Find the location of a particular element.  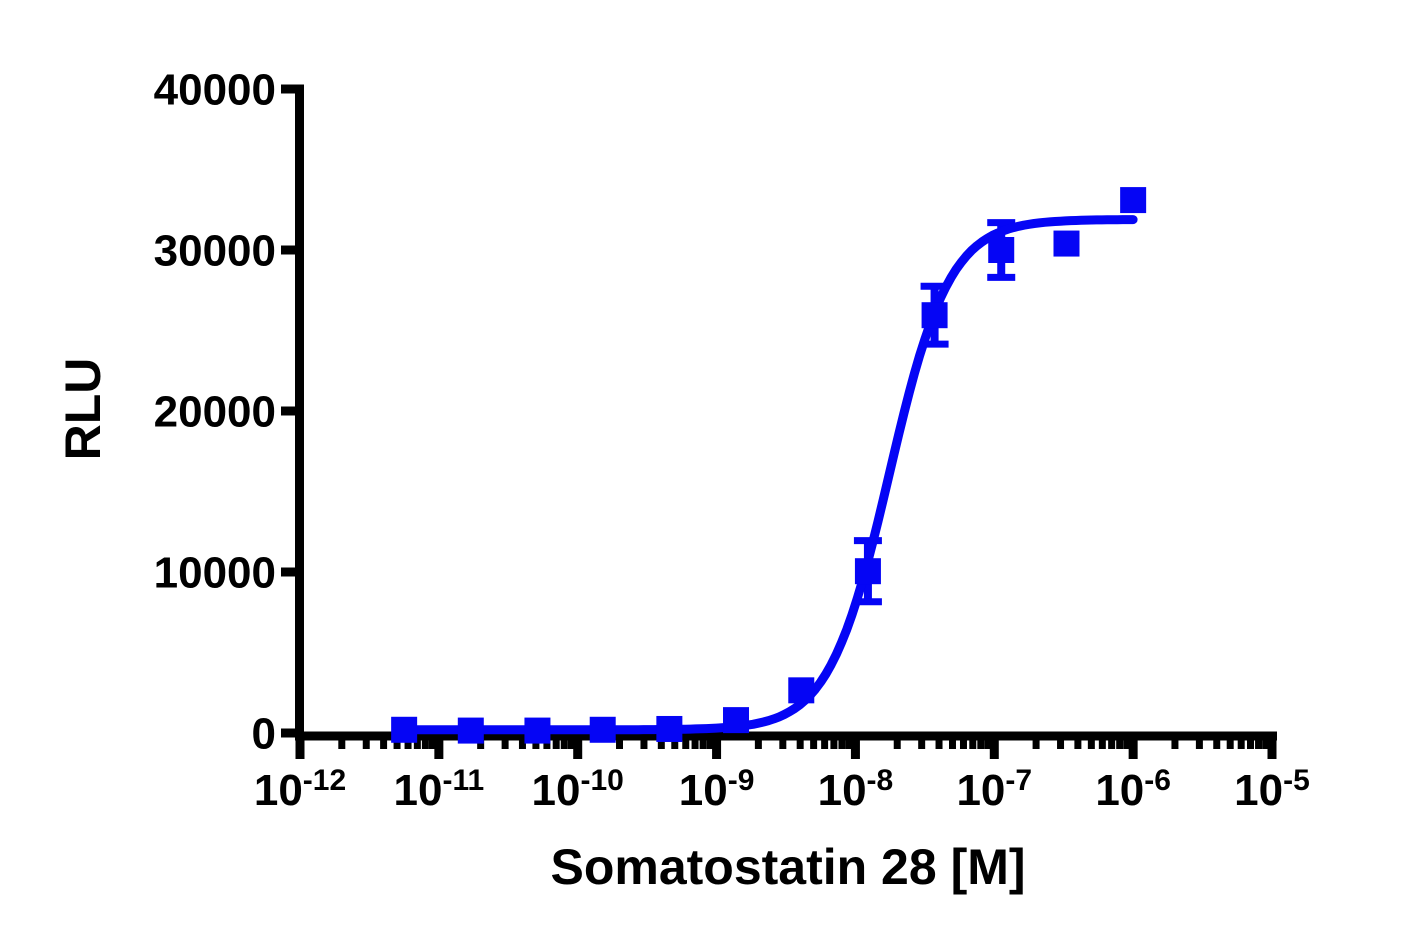

y-tick-label: 40000 is located at coordinates (215, 90).